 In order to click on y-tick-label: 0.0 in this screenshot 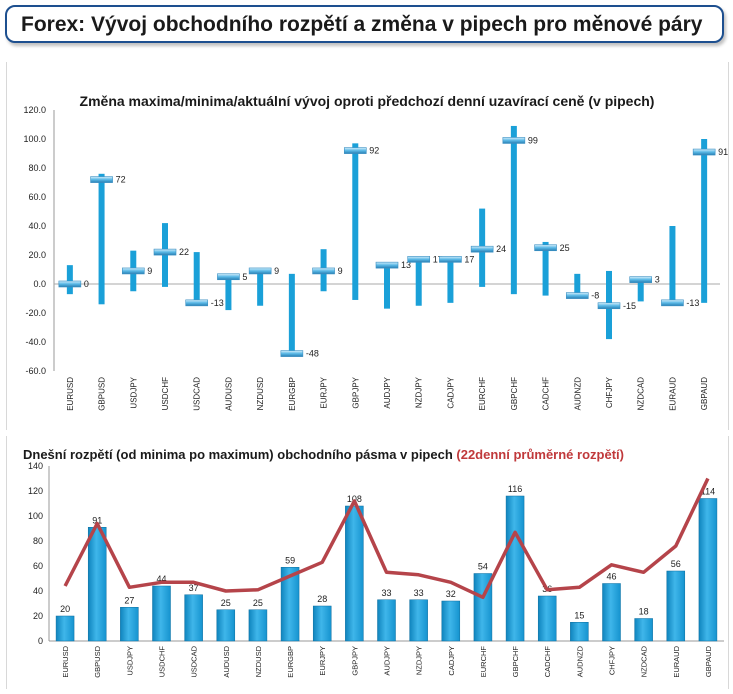, I will do `click(39, 284)`.